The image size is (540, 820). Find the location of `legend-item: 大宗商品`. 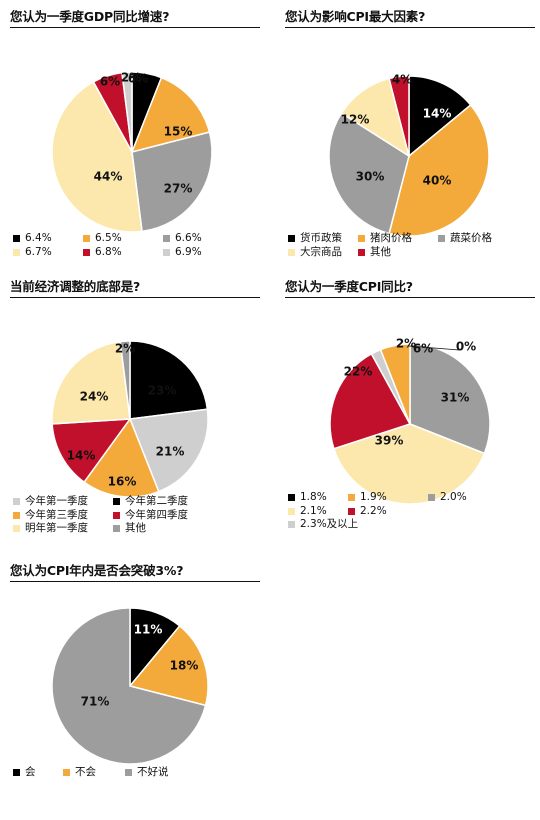

legend-item: 大宗商品 is located at coordinates (323, 253).